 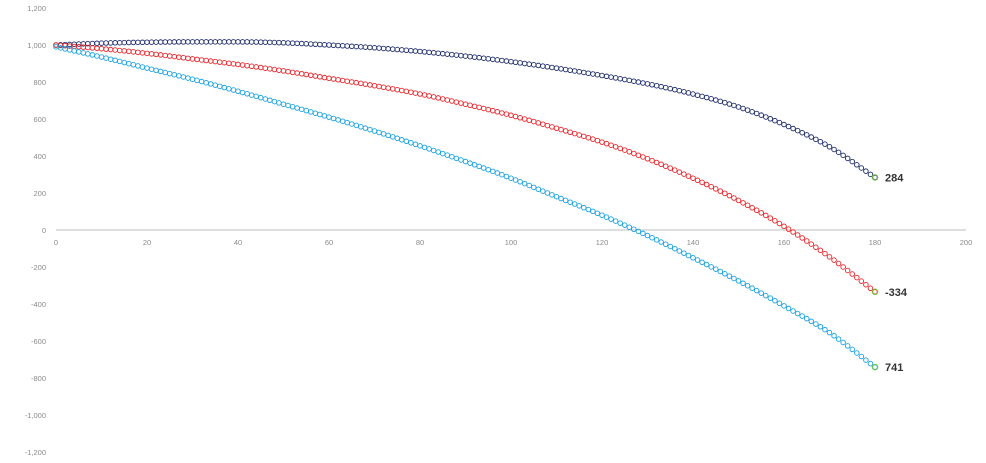 What do you see at coordinates (875, 177) in the screenshot?
I see `end-point` at bounding box center [875, 177].